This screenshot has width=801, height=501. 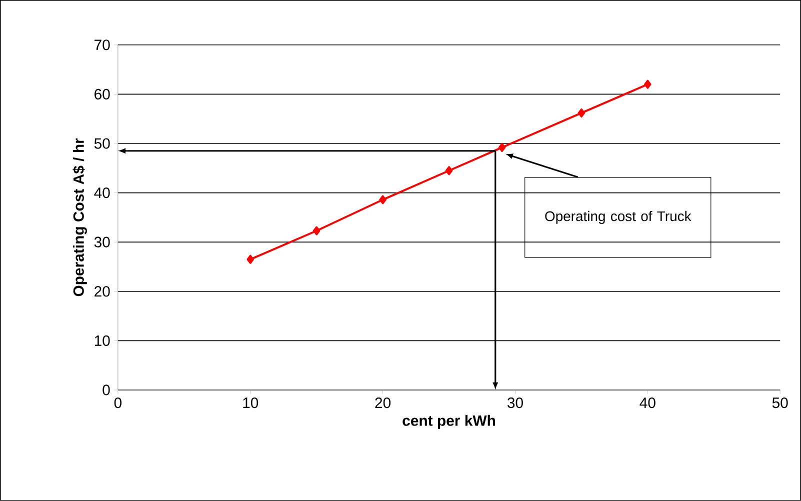 What do you see at coordinates (250, 403) in the screenshot?
I see `x-tick-label: 10` at bounding box center [250, 403].